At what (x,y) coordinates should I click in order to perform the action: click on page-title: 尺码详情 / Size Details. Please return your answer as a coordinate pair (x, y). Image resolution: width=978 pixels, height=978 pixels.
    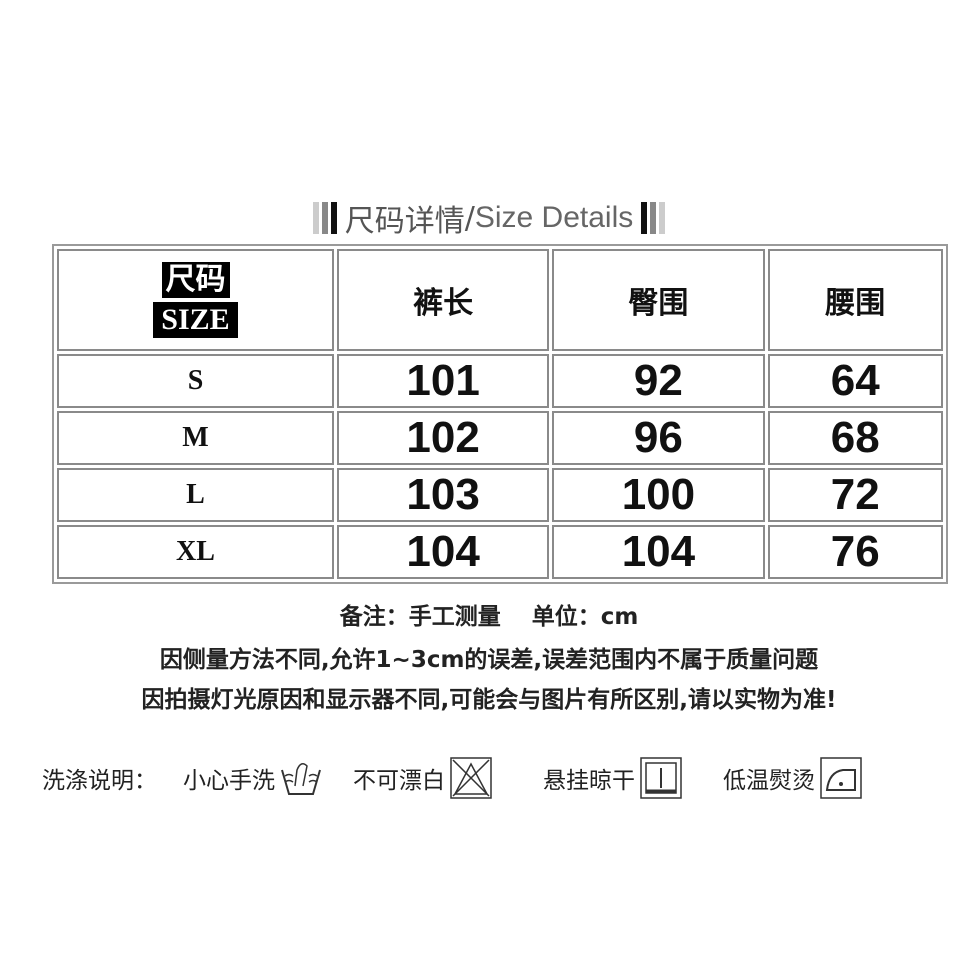
    Looking at the image, I should click on (489, 218).